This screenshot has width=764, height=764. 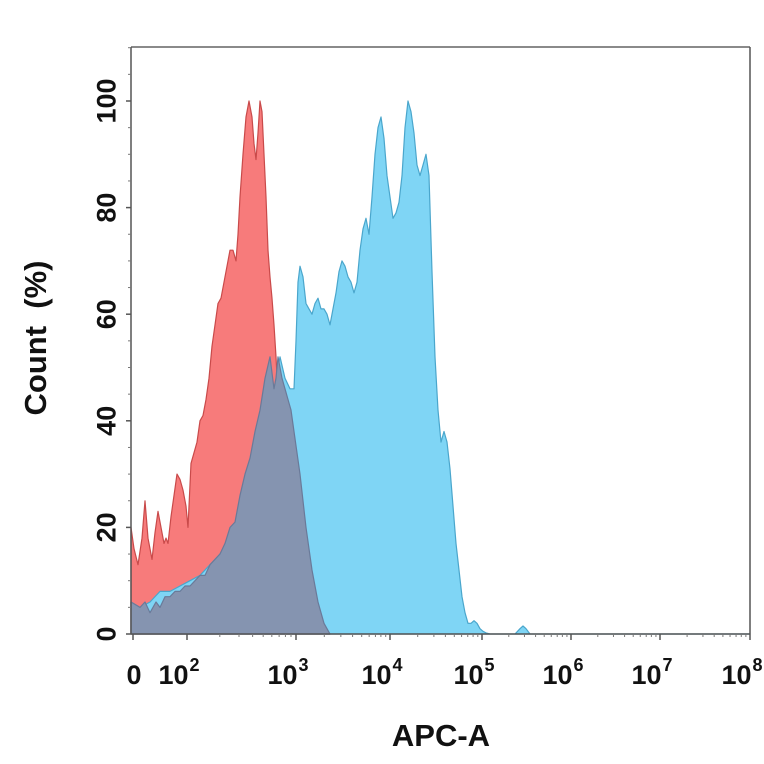 What do you see at coordinates (133, 675) in the screenshot?
I see `x-tick-label: 0` at bounding box center [133, 675].